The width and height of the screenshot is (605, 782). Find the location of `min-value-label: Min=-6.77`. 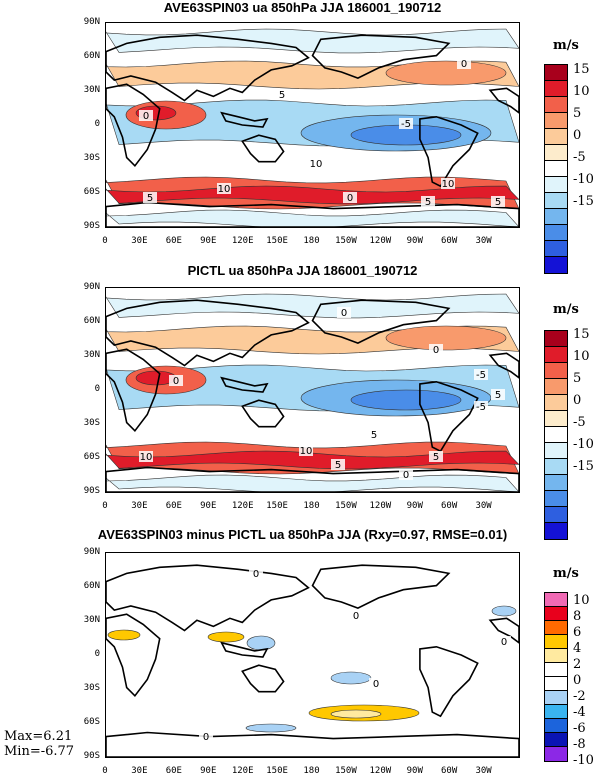

min-value-label: Min=-6.77 is located at coordinates (39, 751).